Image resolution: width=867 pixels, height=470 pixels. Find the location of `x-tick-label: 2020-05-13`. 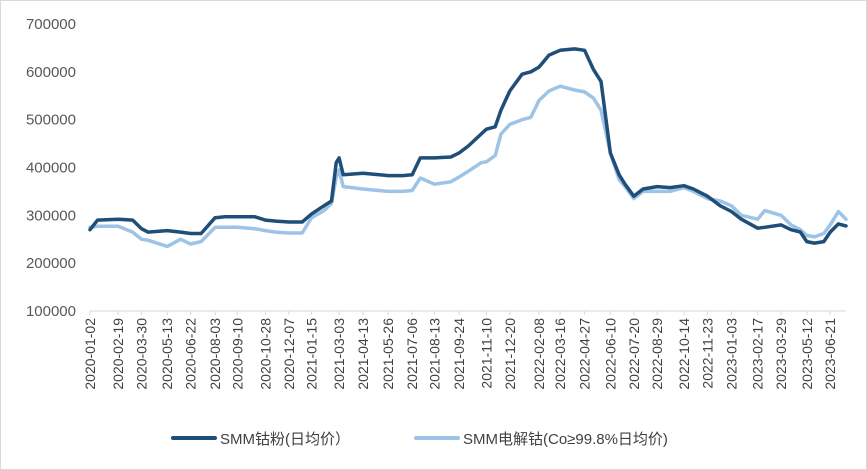

x-tick-label: 2020-05-13 is located at coordinates (167, 354).